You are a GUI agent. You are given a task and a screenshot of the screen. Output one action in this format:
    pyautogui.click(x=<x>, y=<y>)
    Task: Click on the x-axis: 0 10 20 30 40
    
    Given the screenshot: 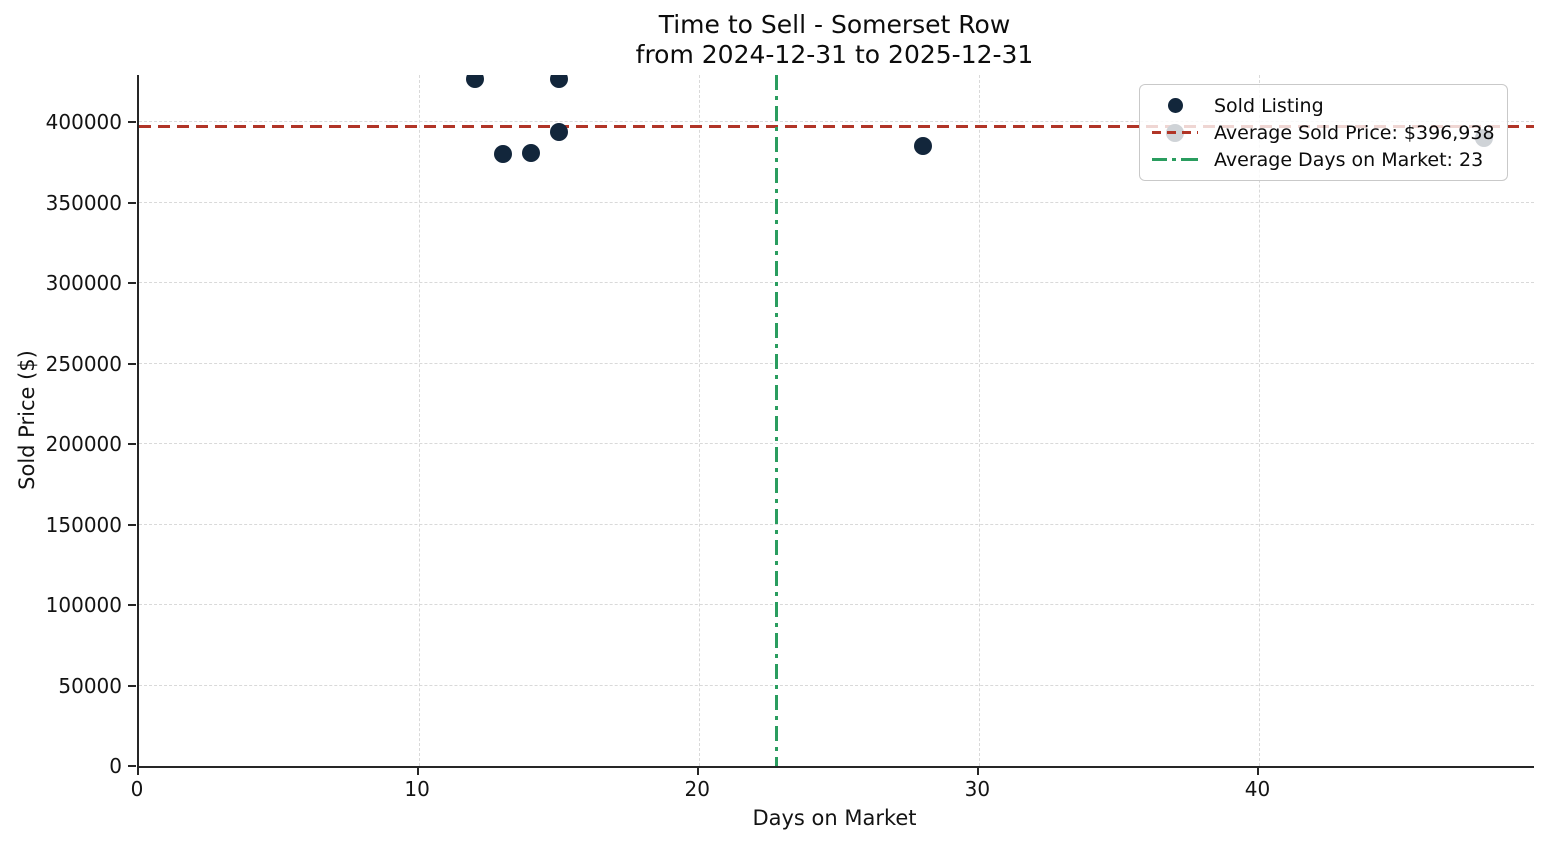 What is the action you would take?
    pyautogui.click(x=831, y=789)
    